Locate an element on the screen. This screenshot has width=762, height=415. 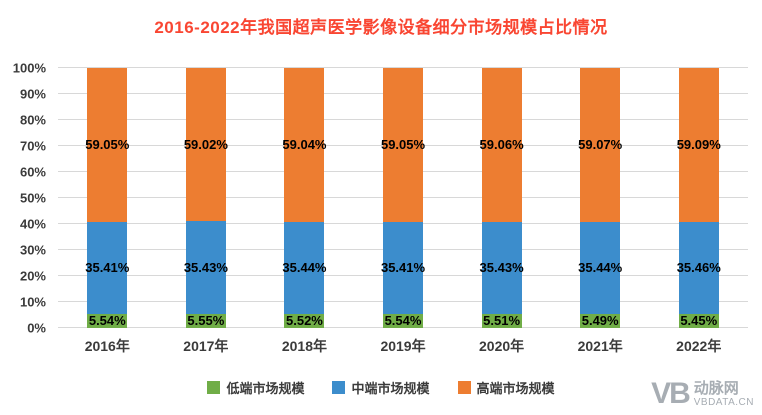
stacked-bar: 59.04% 35.44% 5.52% is located at coordinates (304, 198).